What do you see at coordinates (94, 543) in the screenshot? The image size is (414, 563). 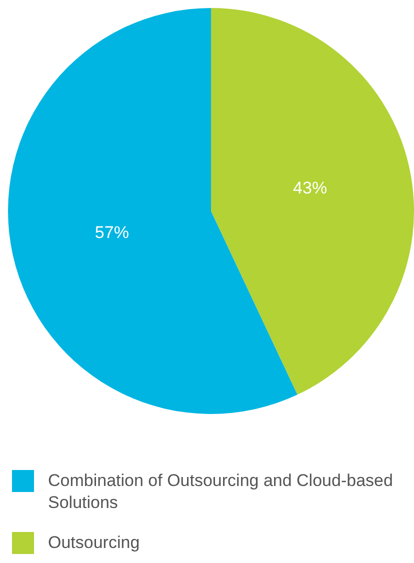 I see `legend-label: Outsourcing` at bounding box center [94, 543].